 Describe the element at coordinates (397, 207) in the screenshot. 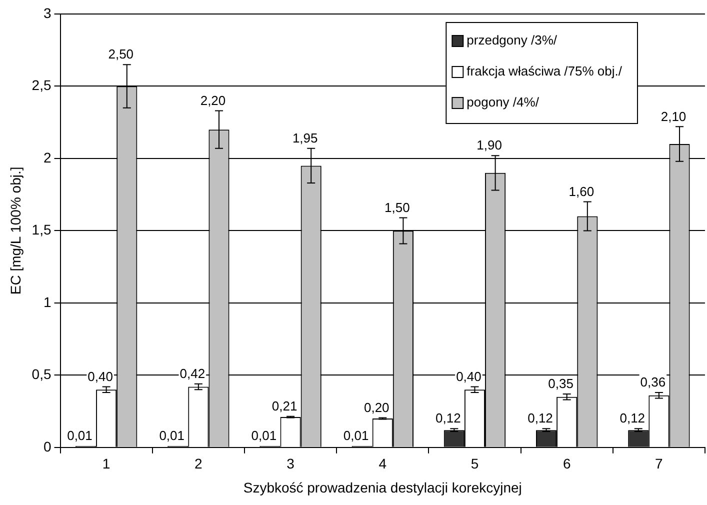

I see `data-label: 1,50` at that location.